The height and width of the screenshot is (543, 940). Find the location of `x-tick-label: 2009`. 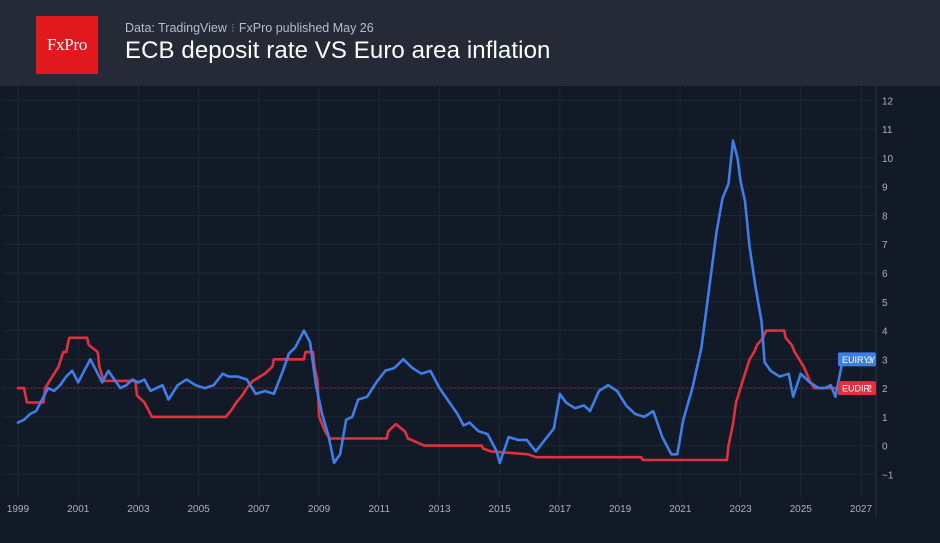

x-tick-label: 2009 is located at coordinates (319, 509).